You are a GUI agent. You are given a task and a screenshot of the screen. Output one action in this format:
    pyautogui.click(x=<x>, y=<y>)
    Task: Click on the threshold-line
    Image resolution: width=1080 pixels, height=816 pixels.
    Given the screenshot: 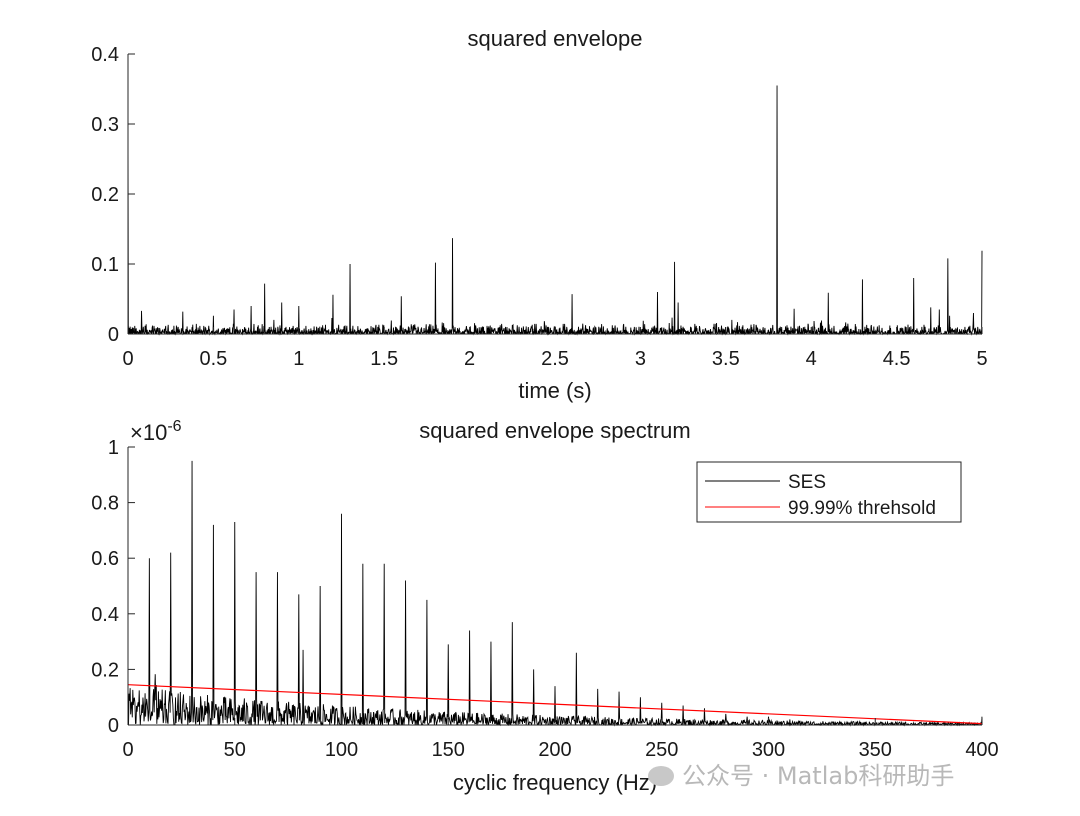 What is the action you would take?
    pyautogui.click(x=555, y=704)
    